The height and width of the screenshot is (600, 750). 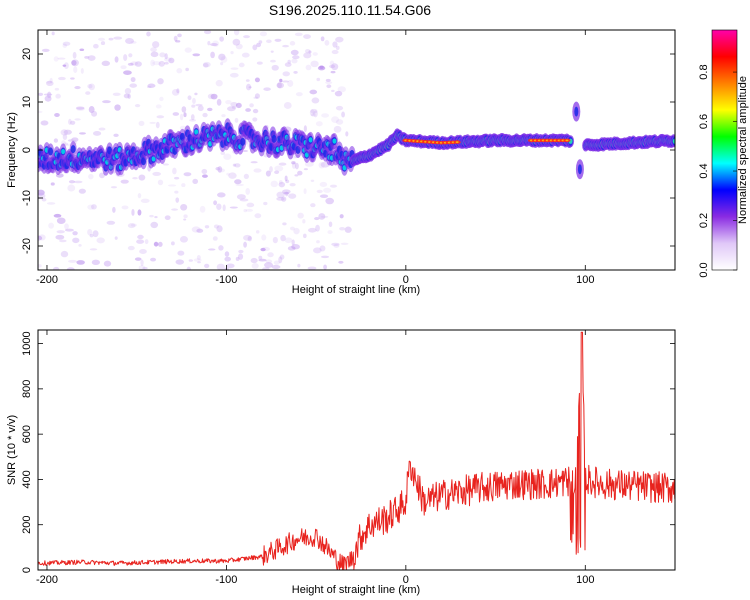 I want to click on x-tick-label: -200, so click(x=47, y=580).